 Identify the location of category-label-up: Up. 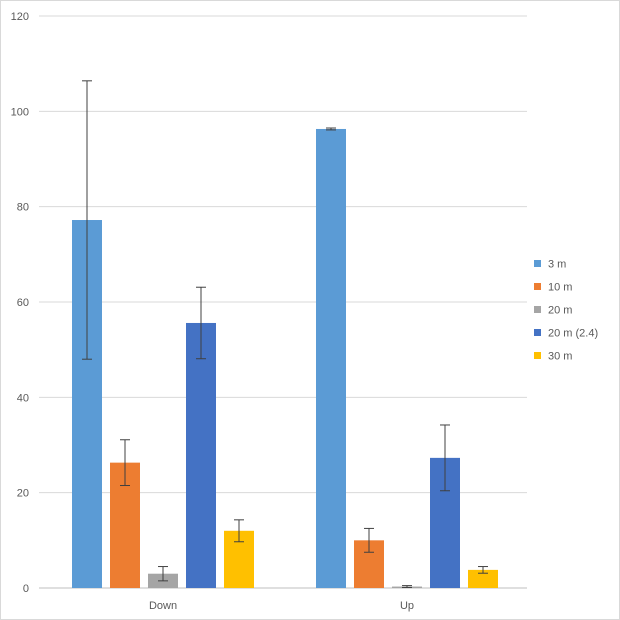
(407, 606).